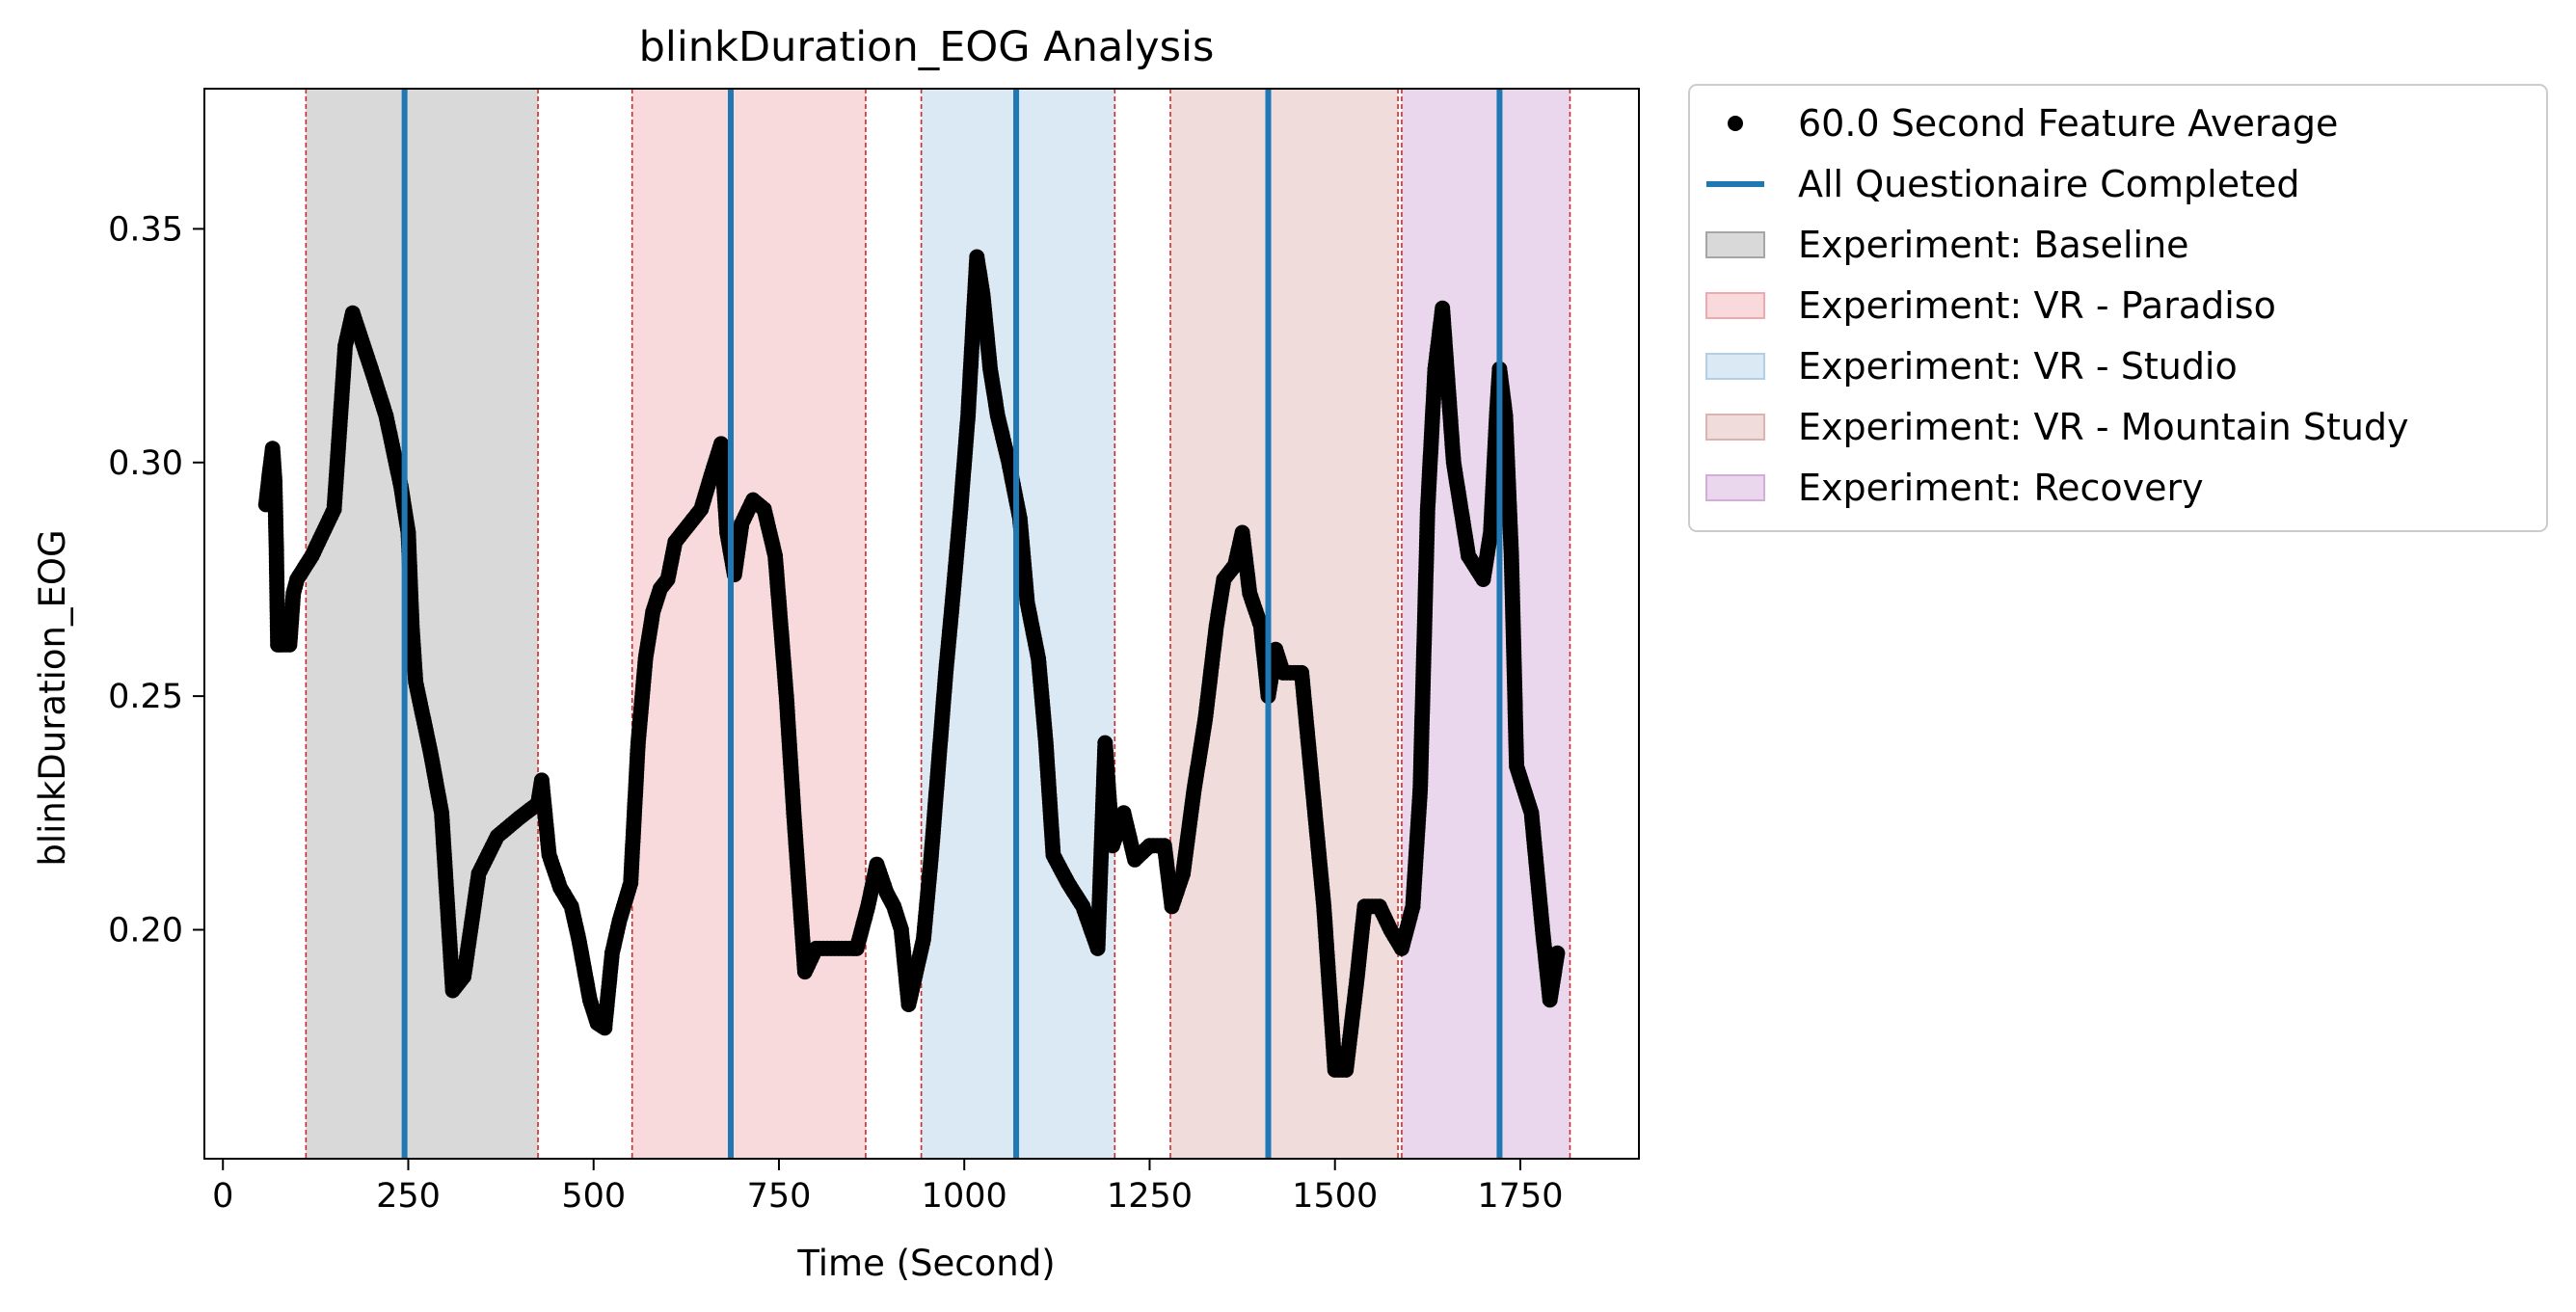  What do you see at coordinates (53, 697) in the screenshot?
I see `y-axis-label: blinkDuration_EOG` at bounding box center [53, 697].